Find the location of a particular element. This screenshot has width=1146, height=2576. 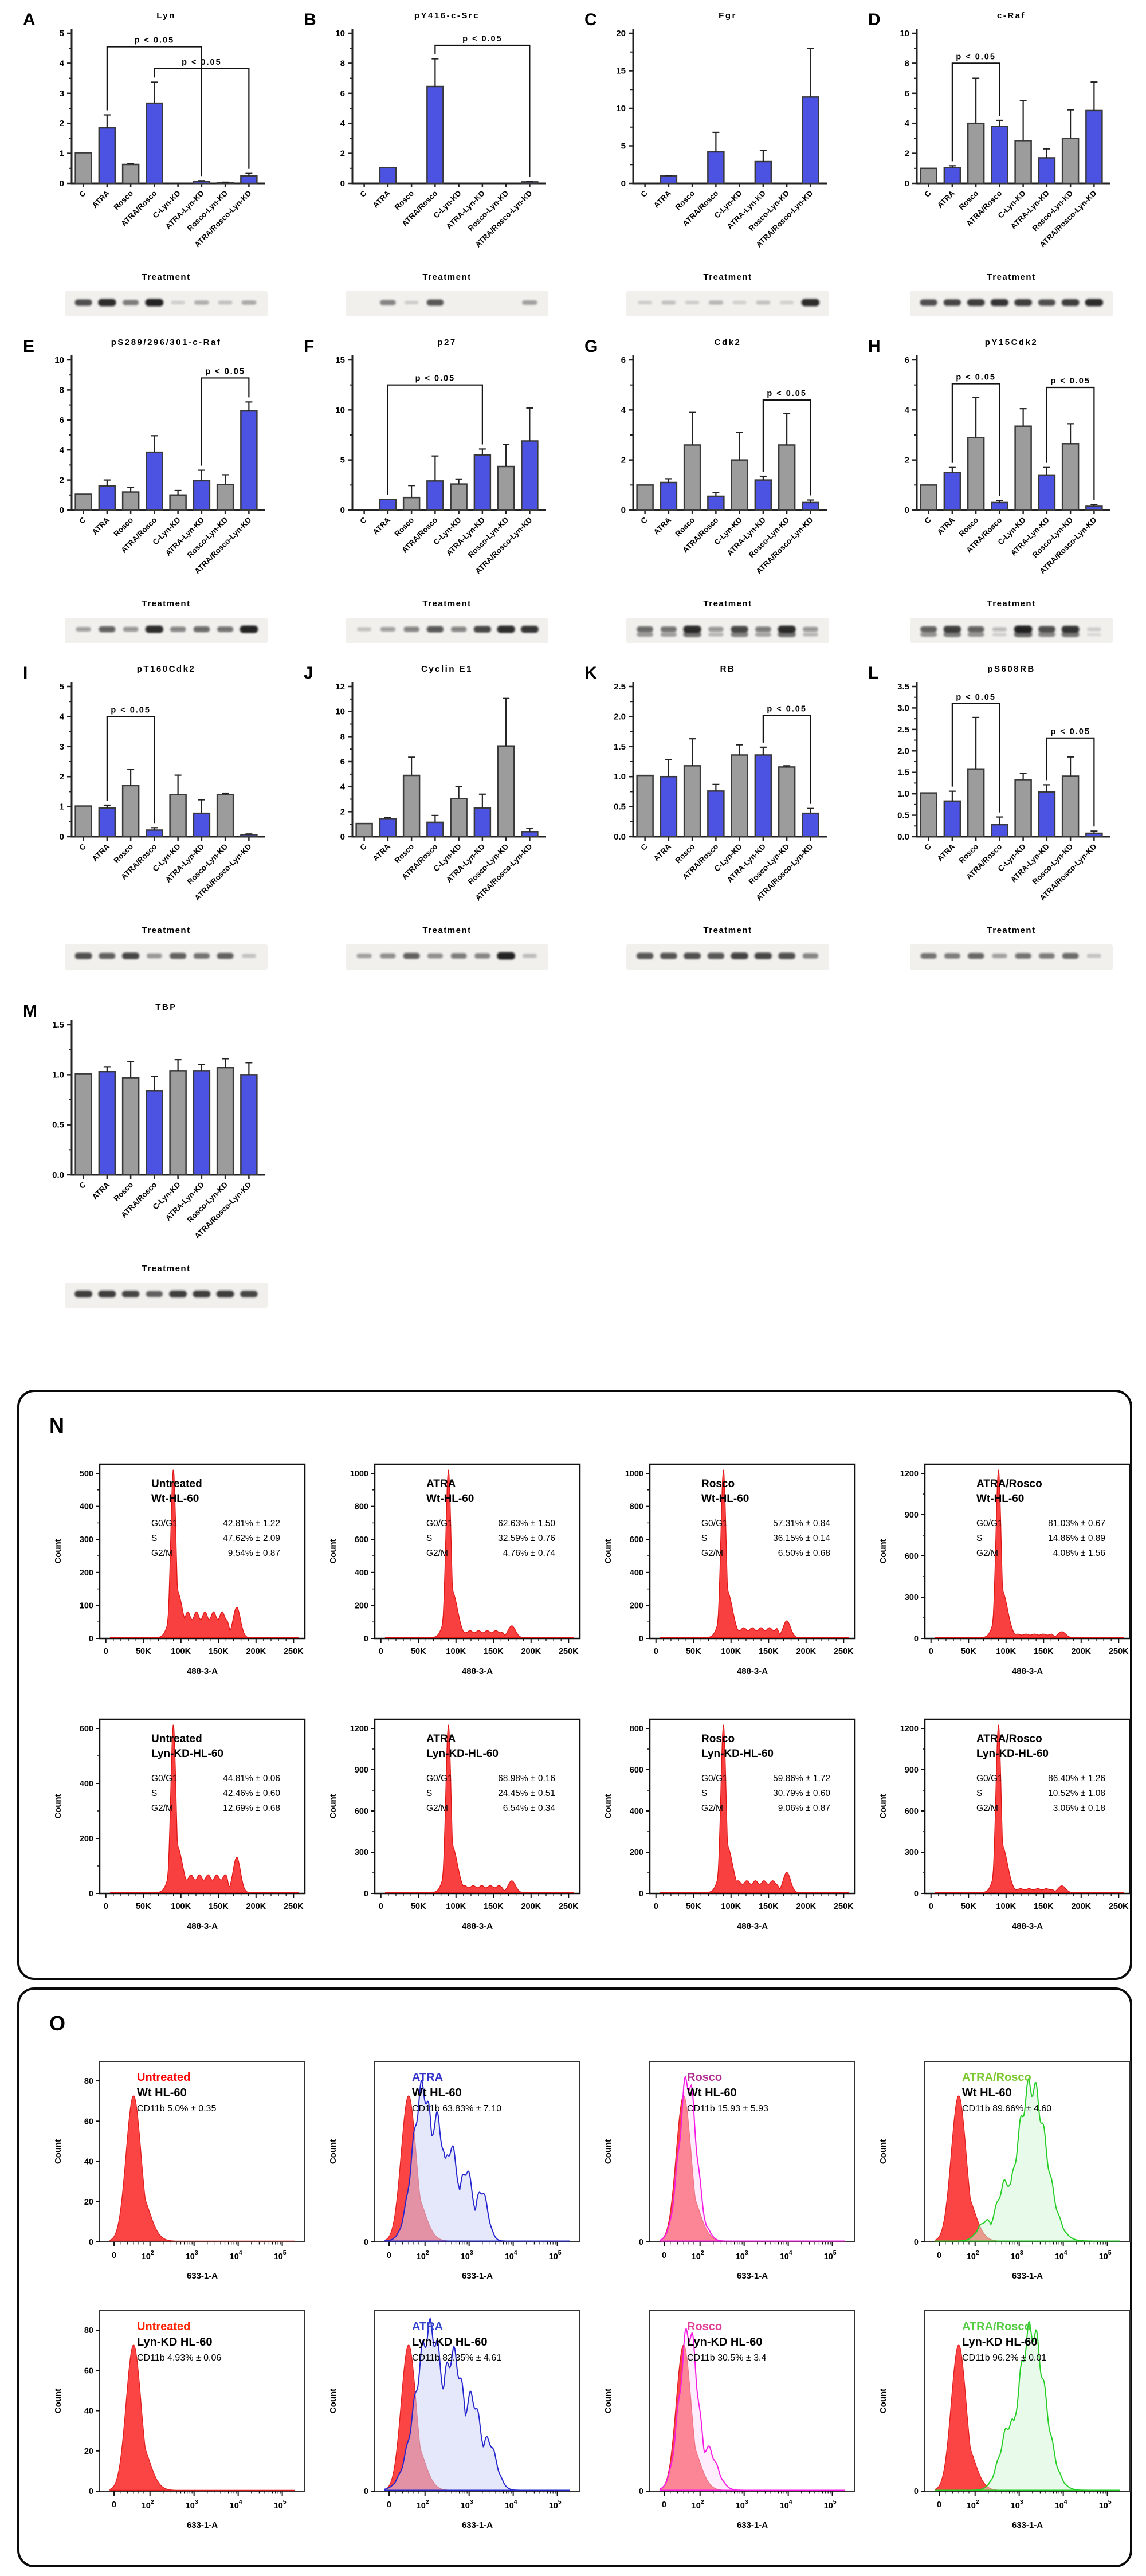

n-title-5: ATRA is located at coordinates (441, 1739).